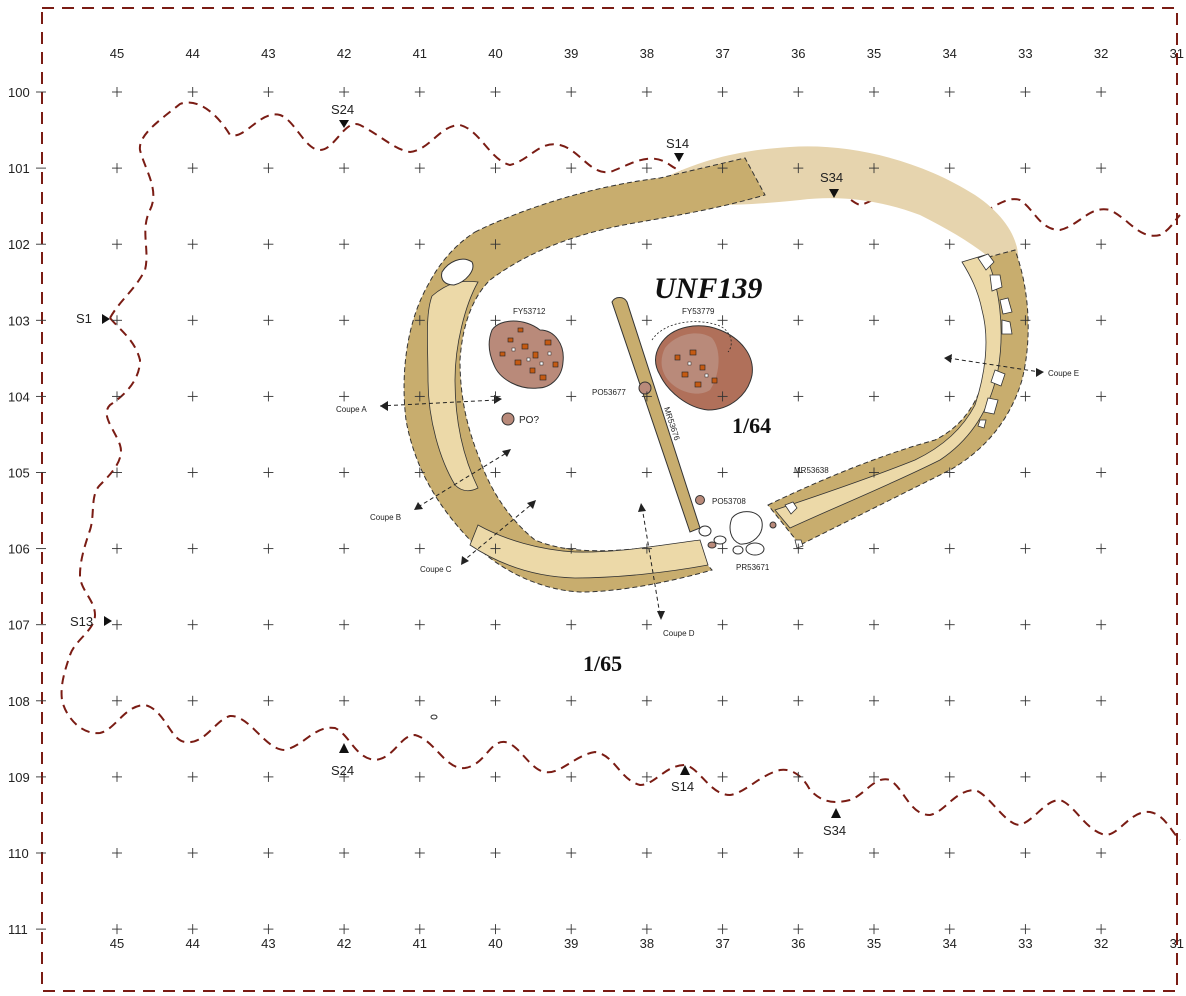 Image resolution: width=1186 pixels, height=996 pixels. Describe the element at coordinates (117, 943) in the screenshot. I see `grid-label-x-bottom: 45` at that location.